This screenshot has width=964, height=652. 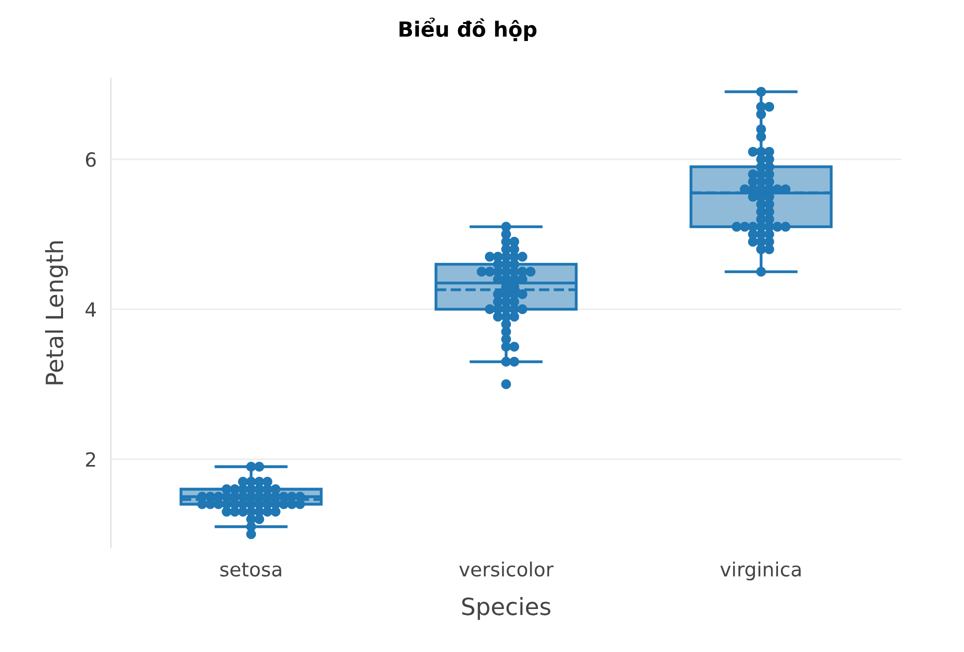 What do you see at coordinates (91, 309) in the screenshot?
I see `y-tick-label: 4` at bounding box center [91, 309].